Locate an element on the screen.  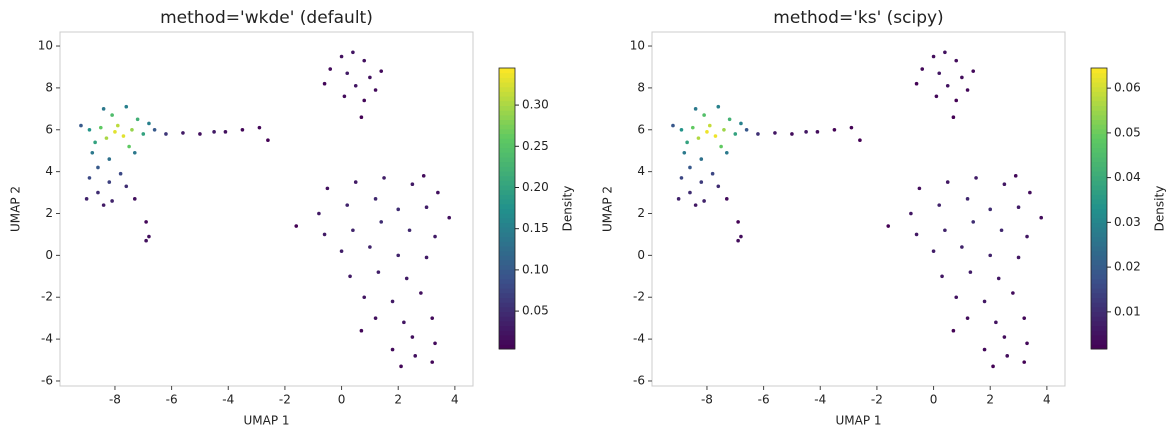
colorbar-tick-label: 0.25 is located at coordinates (535, 146).